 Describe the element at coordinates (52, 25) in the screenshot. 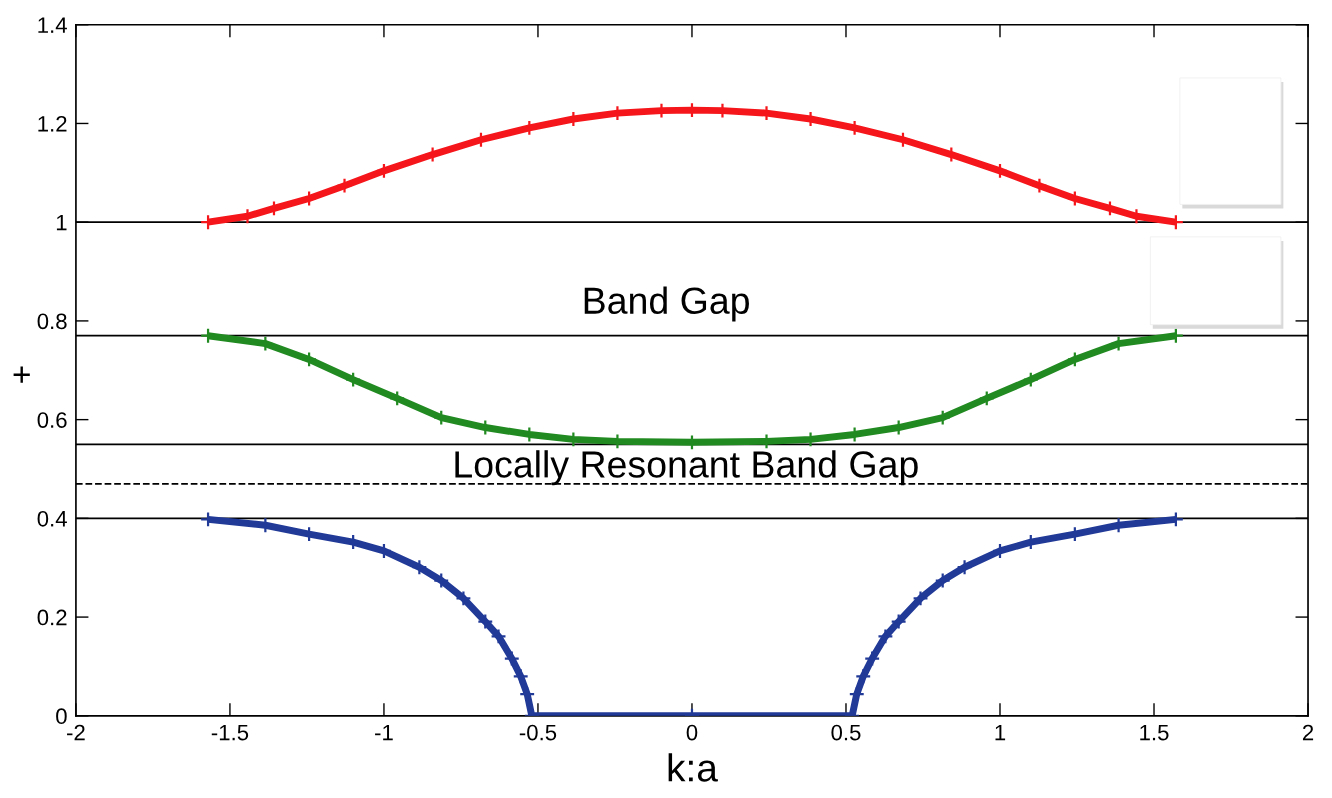

I see `y-tick-label: 1.4` at that location.